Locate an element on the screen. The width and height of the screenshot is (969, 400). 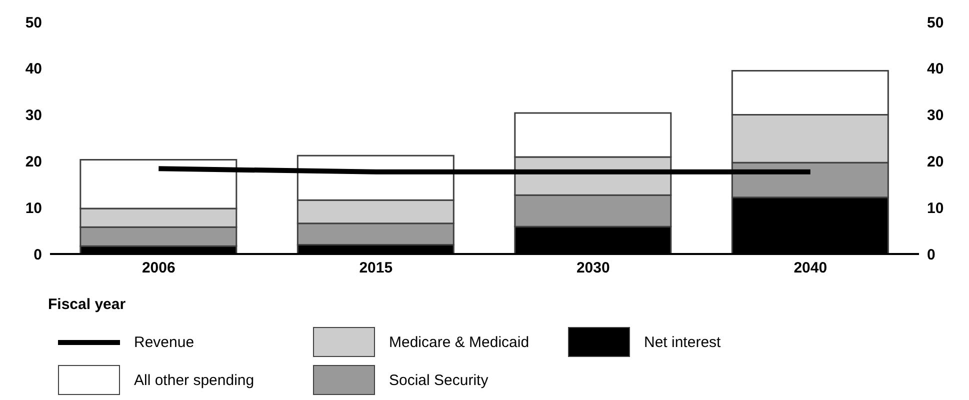
legend-label: All other spending is located at coordinates (194, 380).